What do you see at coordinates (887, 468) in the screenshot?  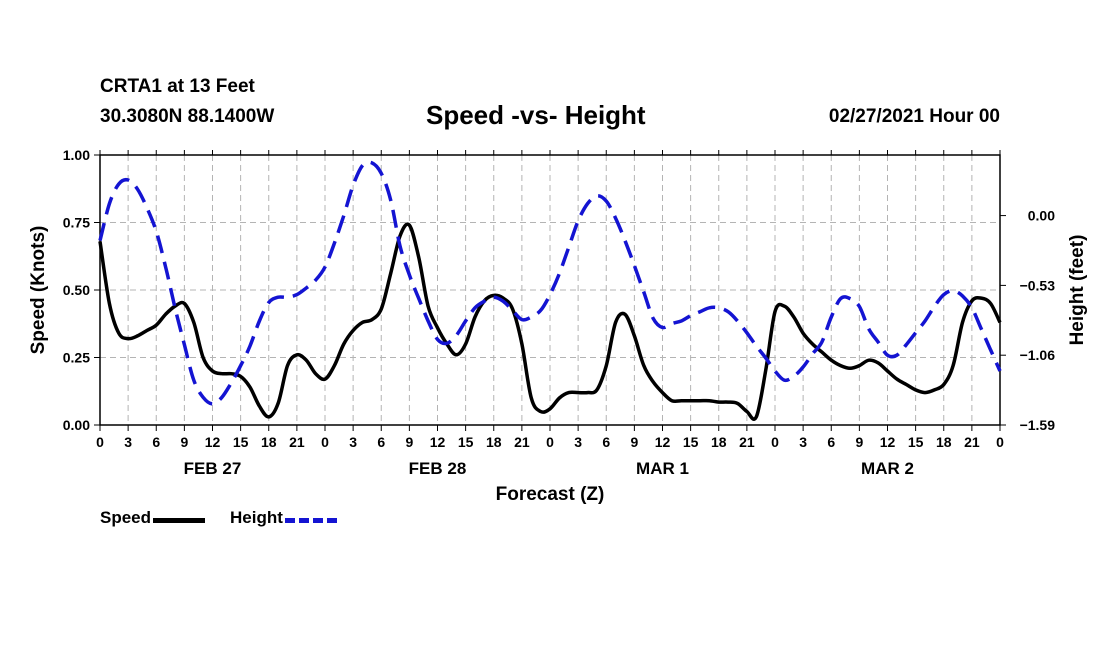 I see `x-day-label: MAR 2` at bounding box center [887, 468].